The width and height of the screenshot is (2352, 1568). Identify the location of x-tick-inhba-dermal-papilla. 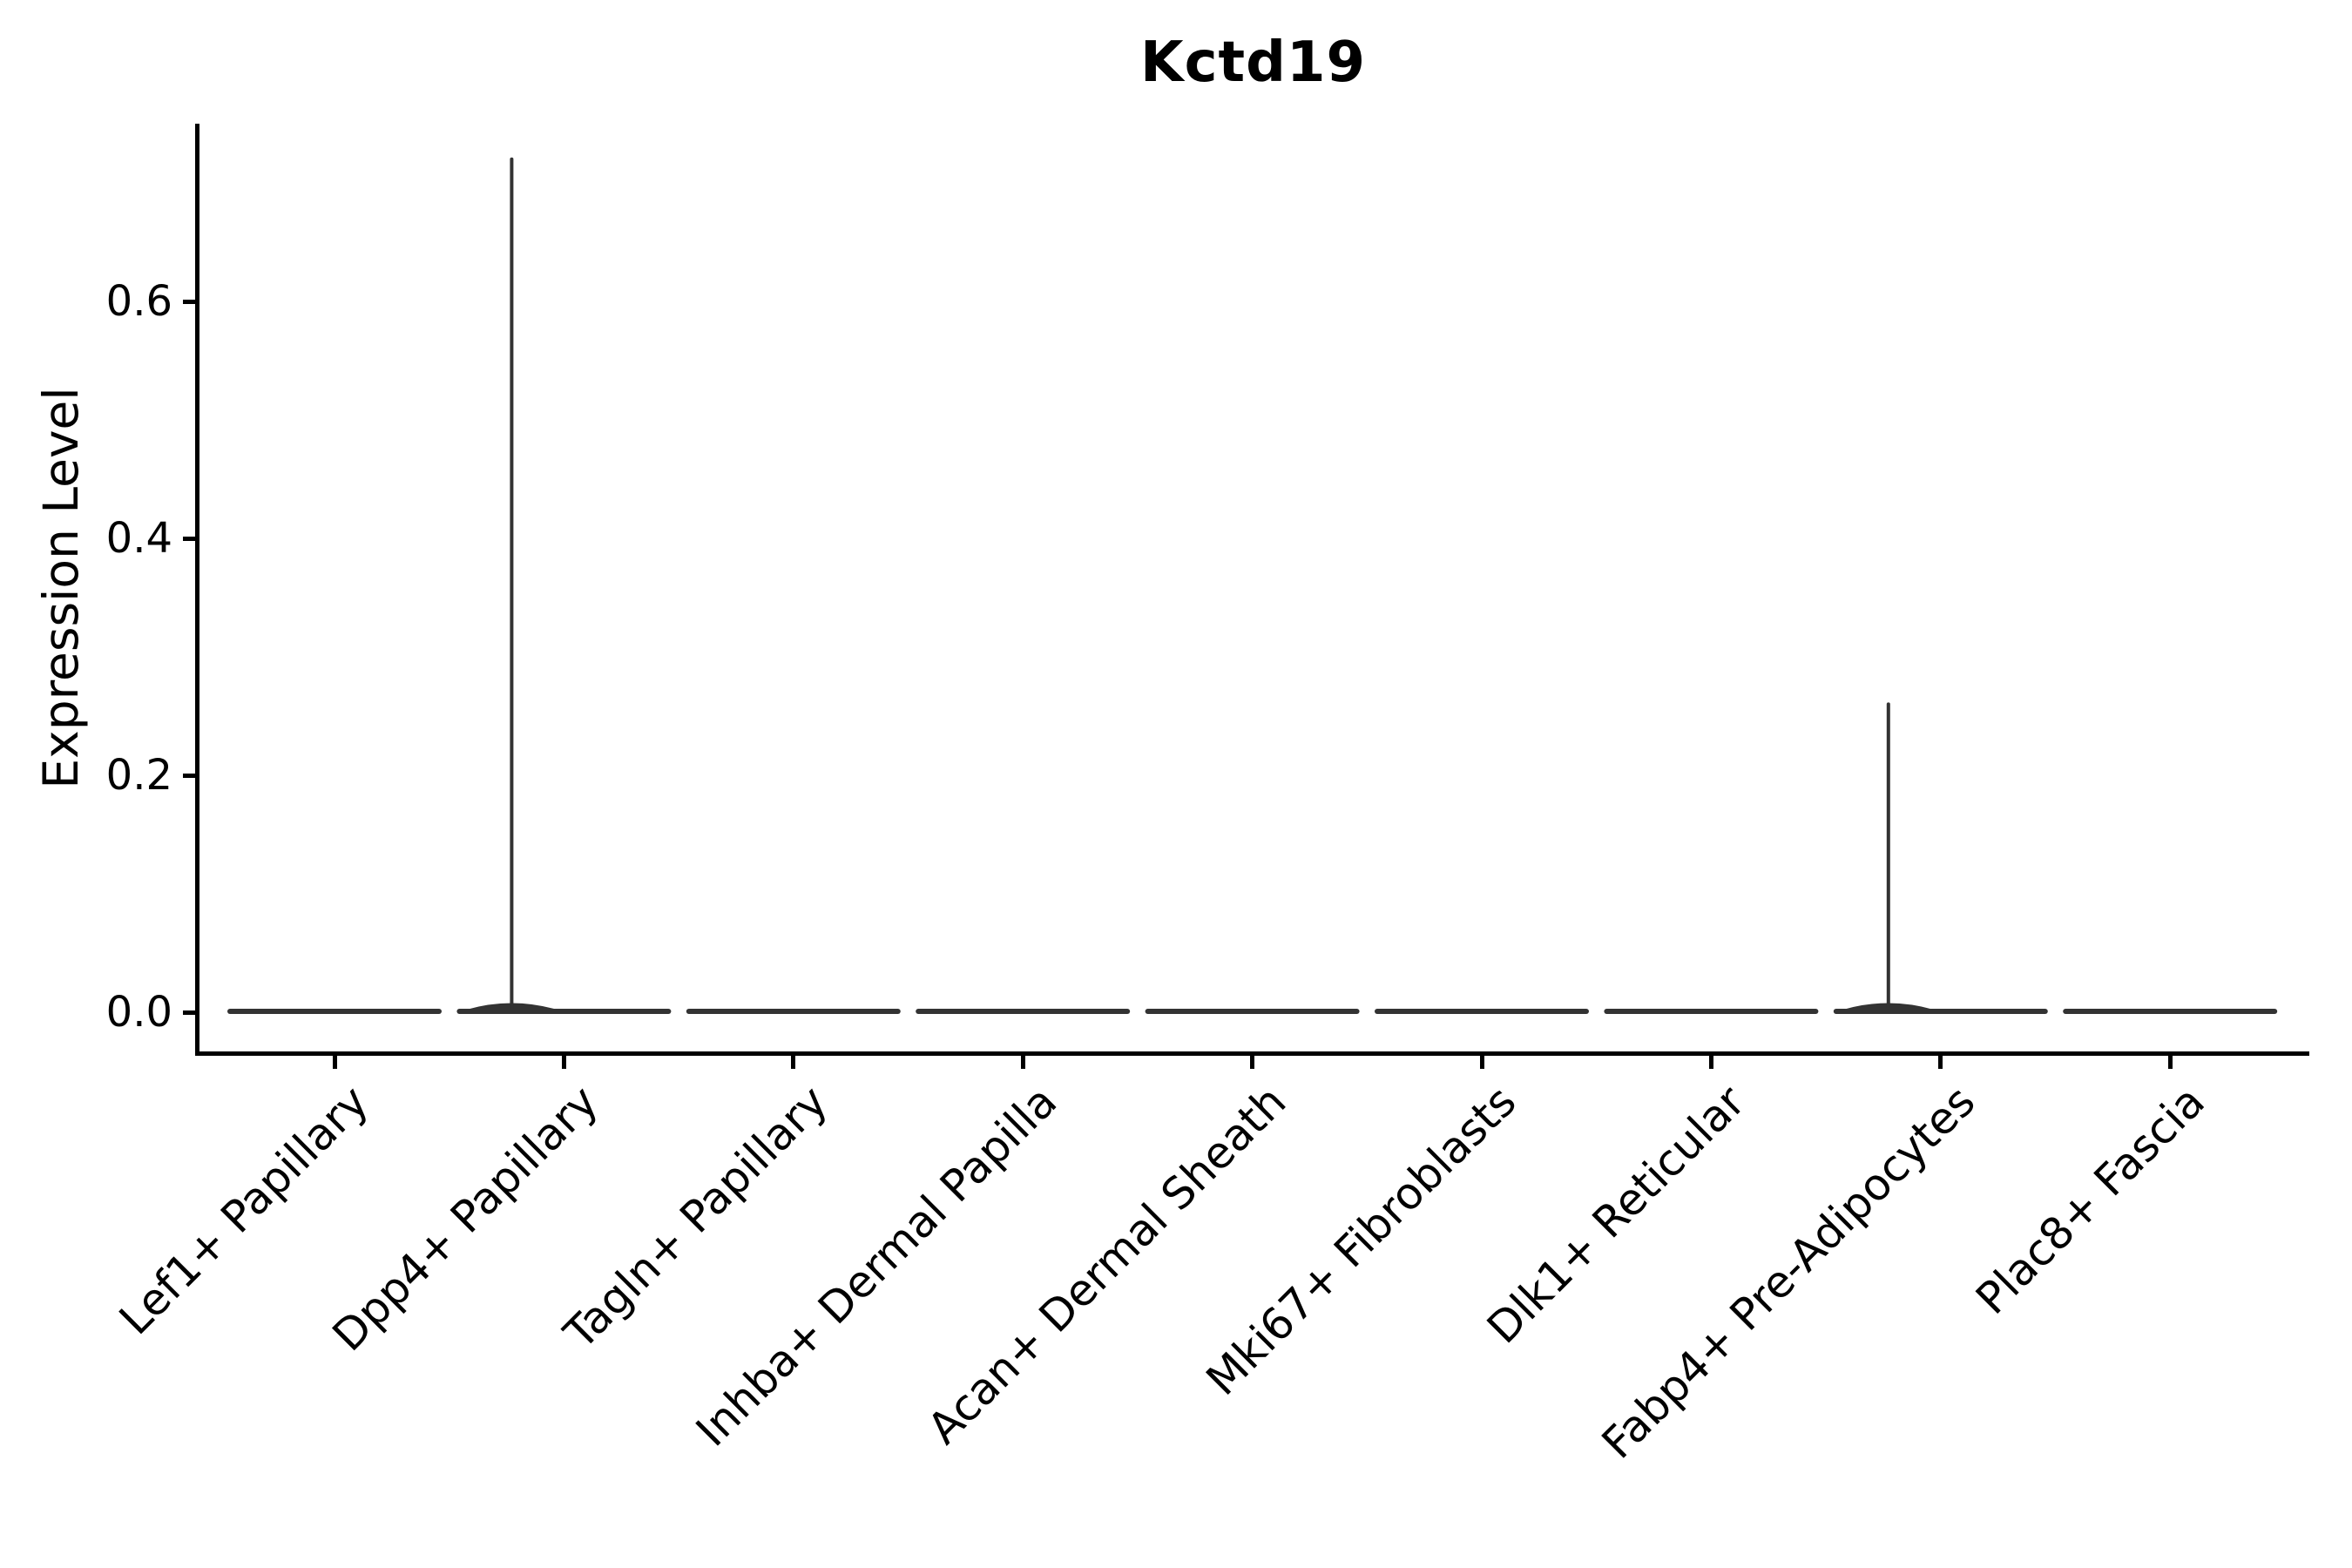
(1023, 1063).